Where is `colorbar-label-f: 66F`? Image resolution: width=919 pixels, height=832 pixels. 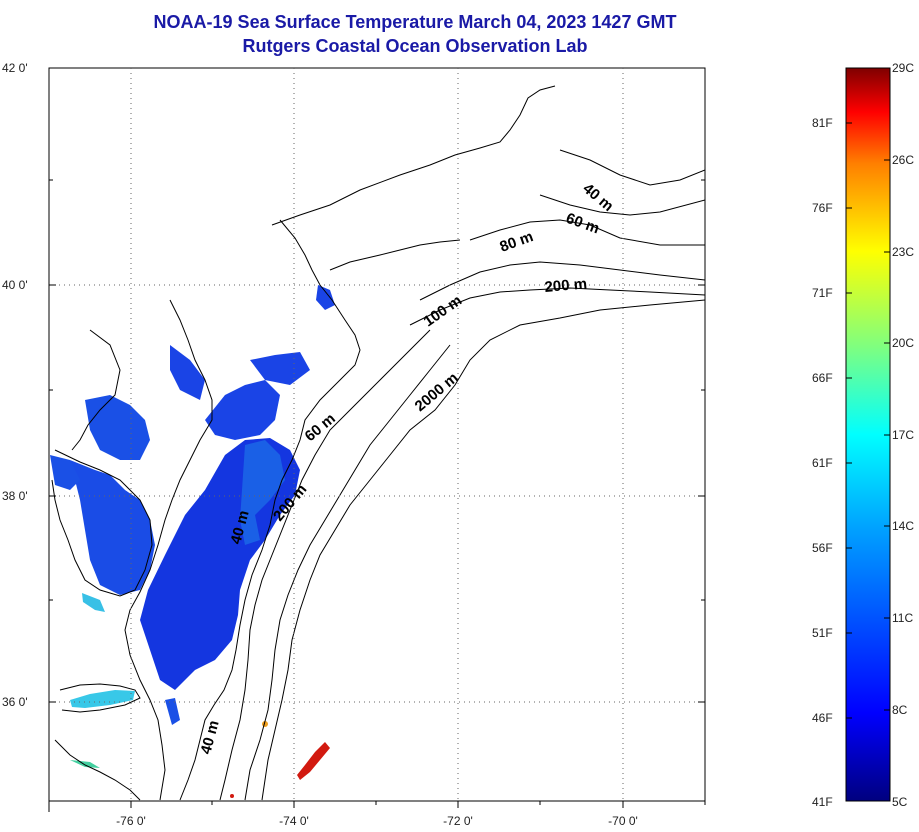
colorbar-label-f: 66F is located at coordinates (822, 378).